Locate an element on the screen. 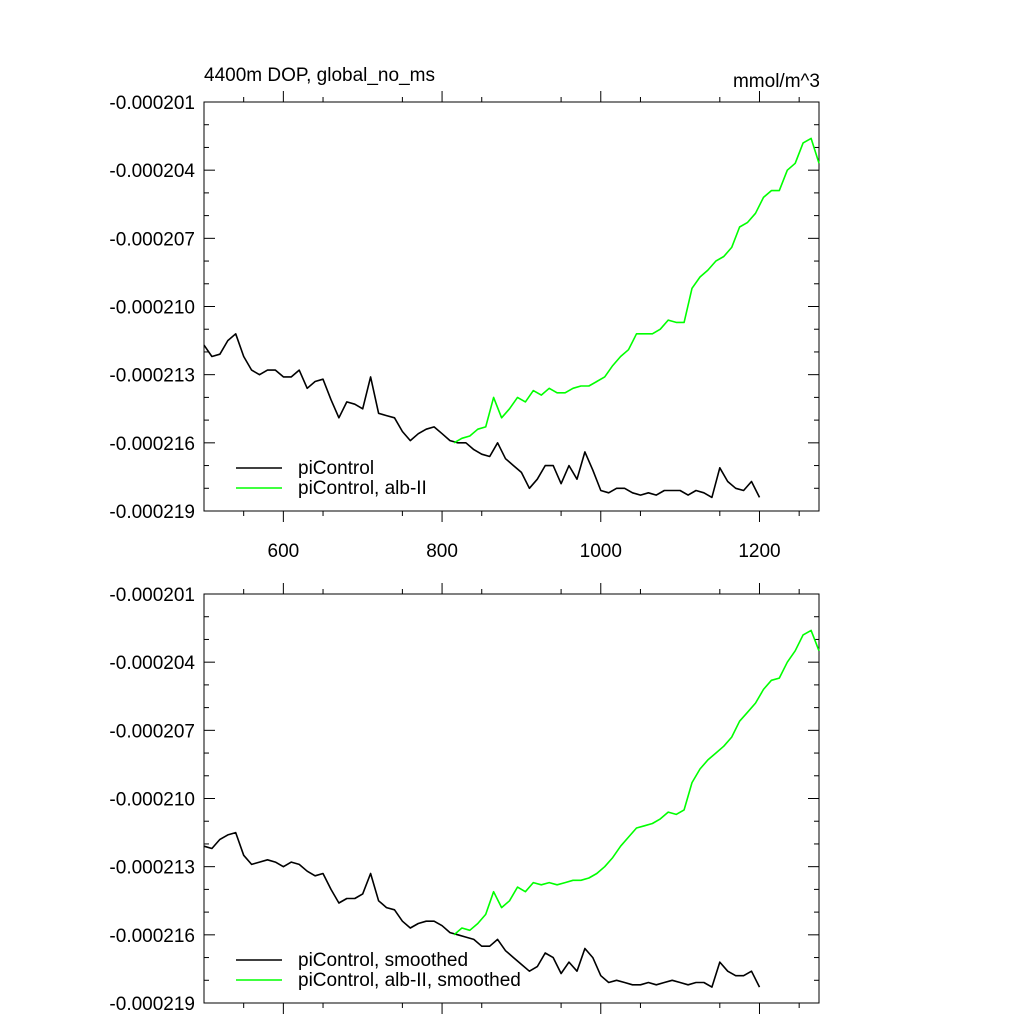 Image resolution: width=1024 pixels, height=1024 pixels. x-tick-label: 600 is located at coordinates (284, 551).